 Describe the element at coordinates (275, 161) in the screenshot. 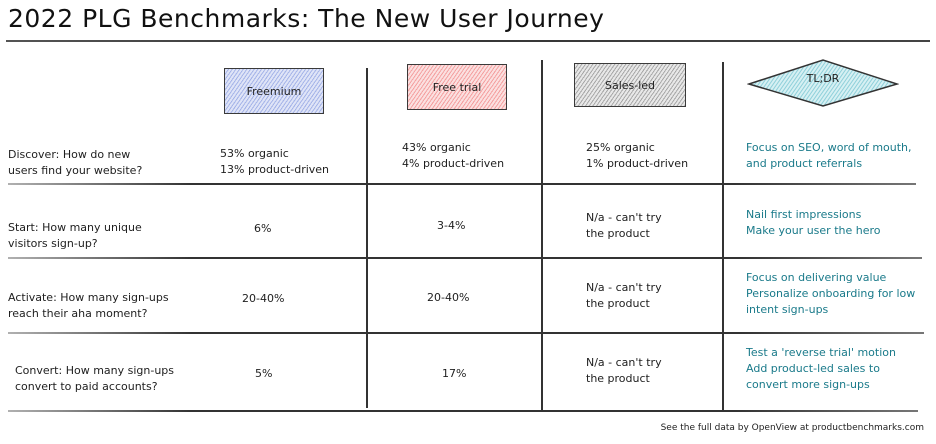

I see `row-discover-freemium: 53% organic 13% product-driven` at that location.